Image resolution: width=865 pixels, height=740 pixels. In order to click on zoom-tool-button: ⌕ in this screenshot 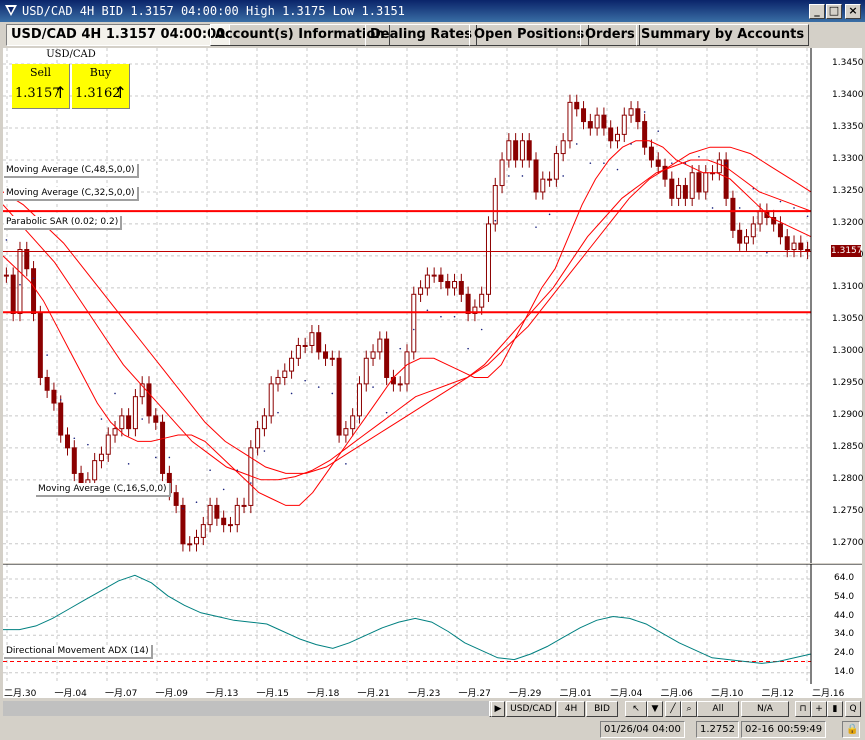, I will do `click(689, 709)`.